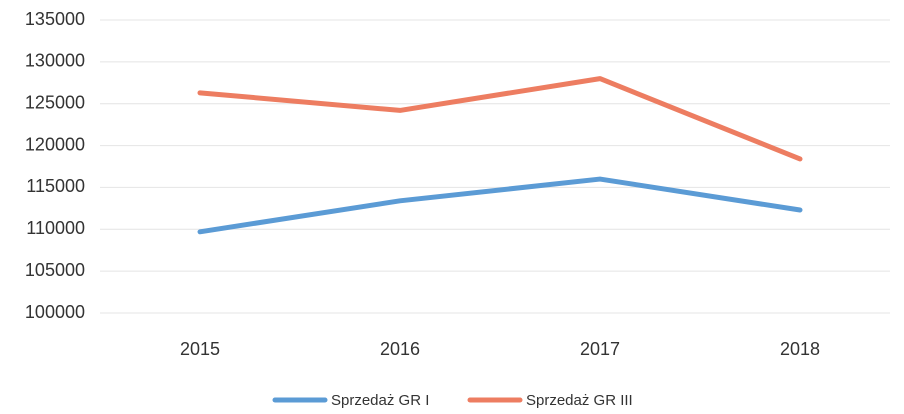 This screenshot has width=904, height=414. I want to click on x-tick-label: 2016, so click(400, 349).